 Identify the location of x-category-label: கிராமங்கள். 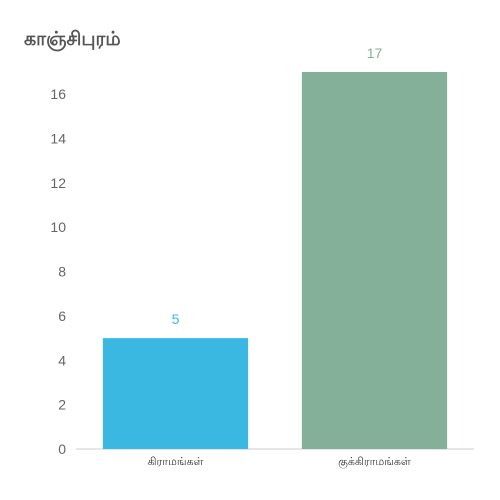
(176, 461).